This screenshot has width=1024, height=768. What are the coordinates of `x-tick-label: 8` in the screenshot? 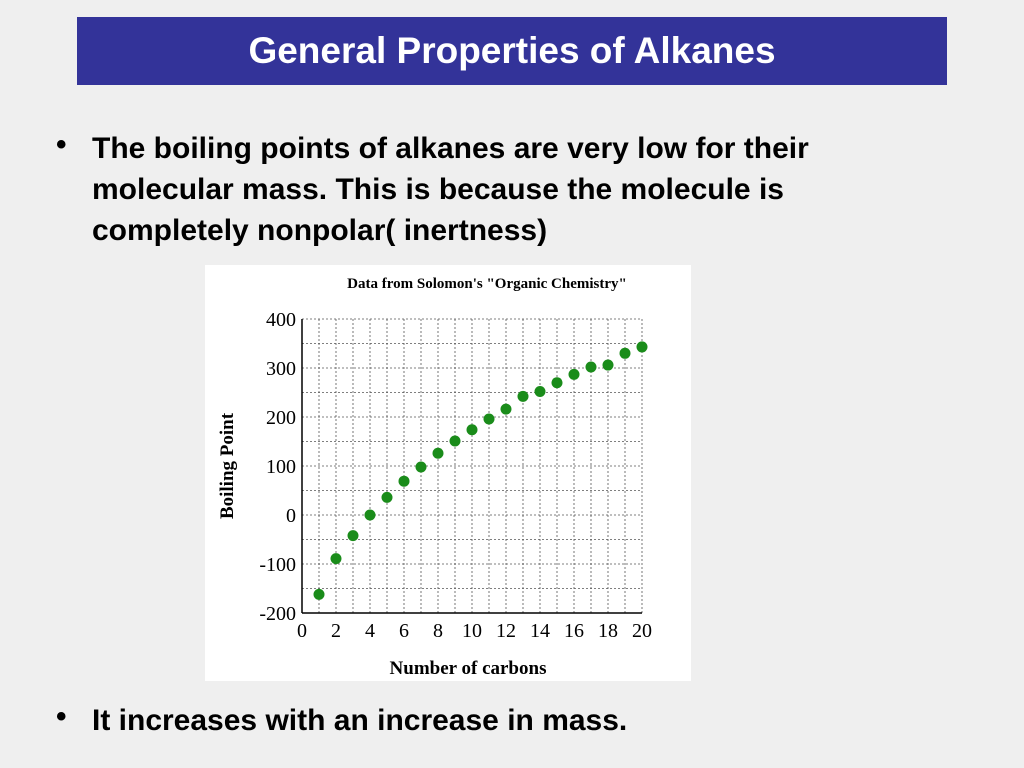 It's located at (438, 631).